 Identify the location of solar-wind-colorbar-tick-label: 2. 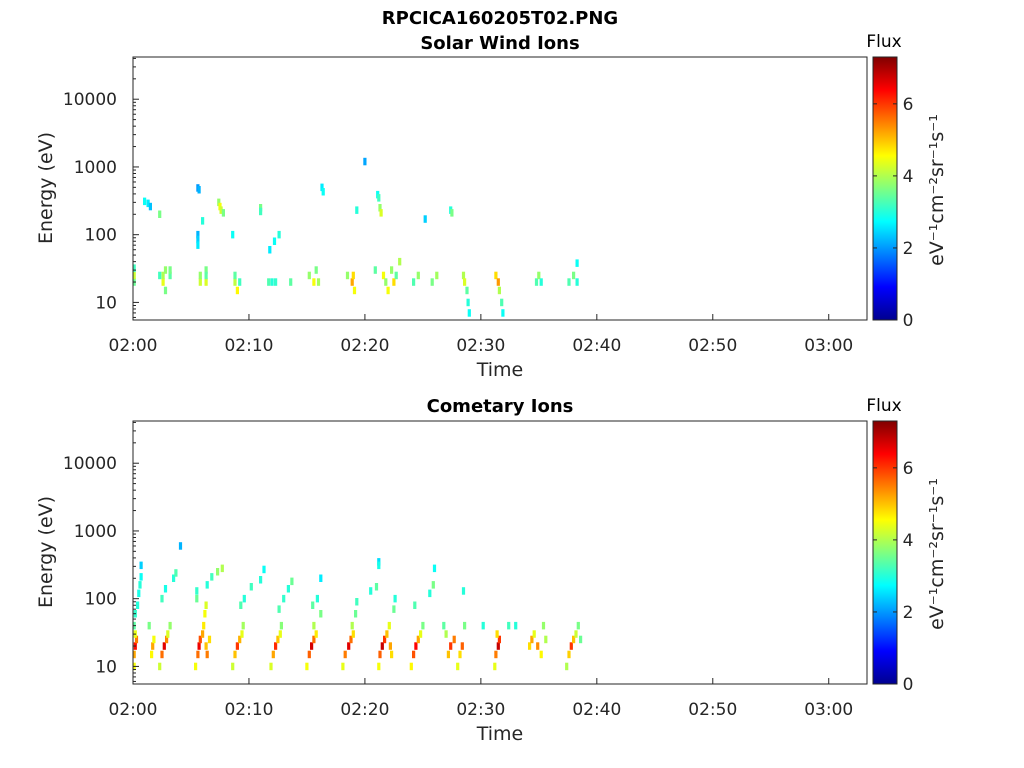
(908, 249).